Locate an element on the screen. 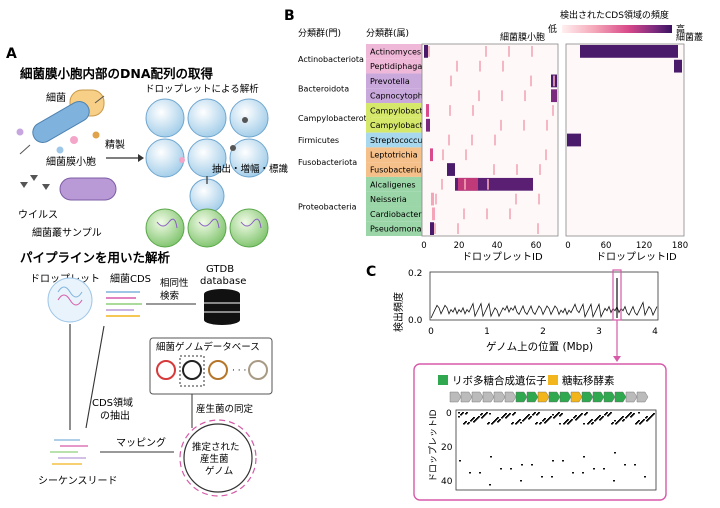 The height and width of the screenshot is (508, 720). vesicle-icon is located at coordinates (60, 150).